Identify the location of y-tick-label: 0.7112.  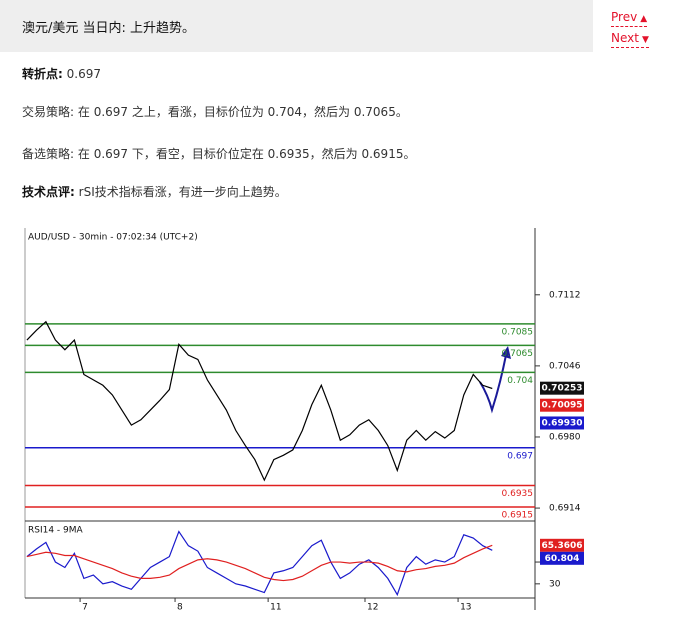
(565, 295).